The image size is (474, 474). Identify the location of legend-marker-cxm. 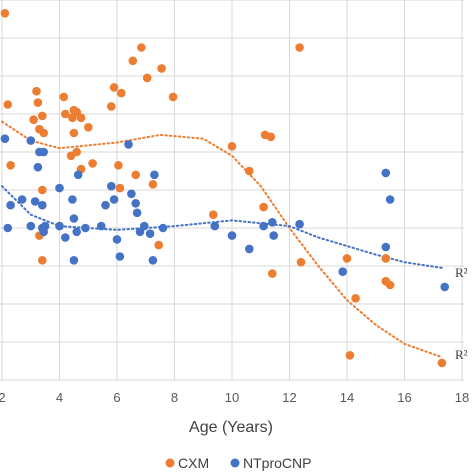
(170, 463).